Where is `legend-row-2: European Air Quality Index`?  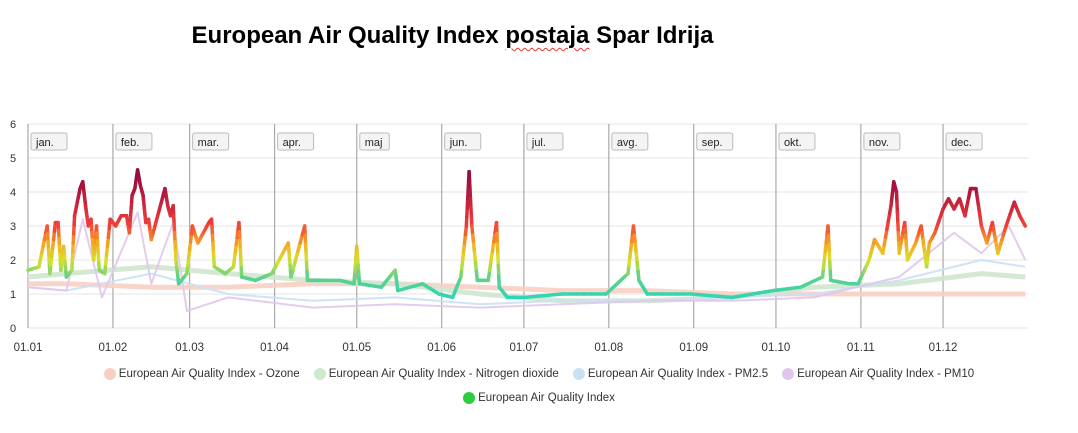
legend-row-2: European Air Quality Index is located at coordinates (539, 398).